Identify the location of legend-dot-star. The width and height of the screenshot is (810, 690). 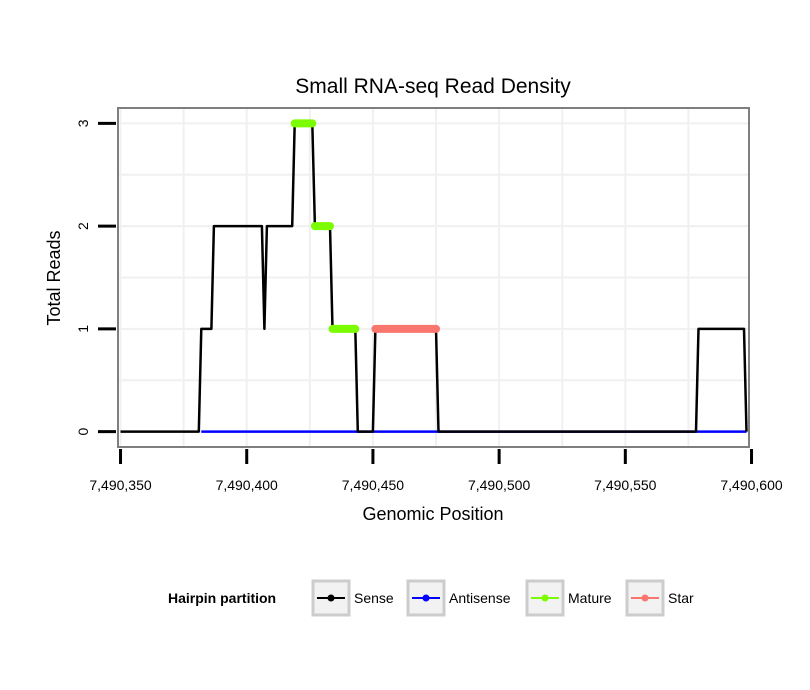
(645, 598).